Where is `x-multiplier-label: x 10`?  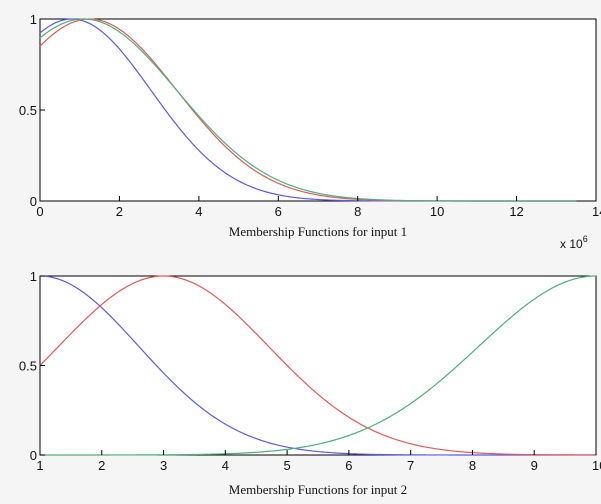
x-multiplier-label: x 10 is located at coordinates (571, 244).